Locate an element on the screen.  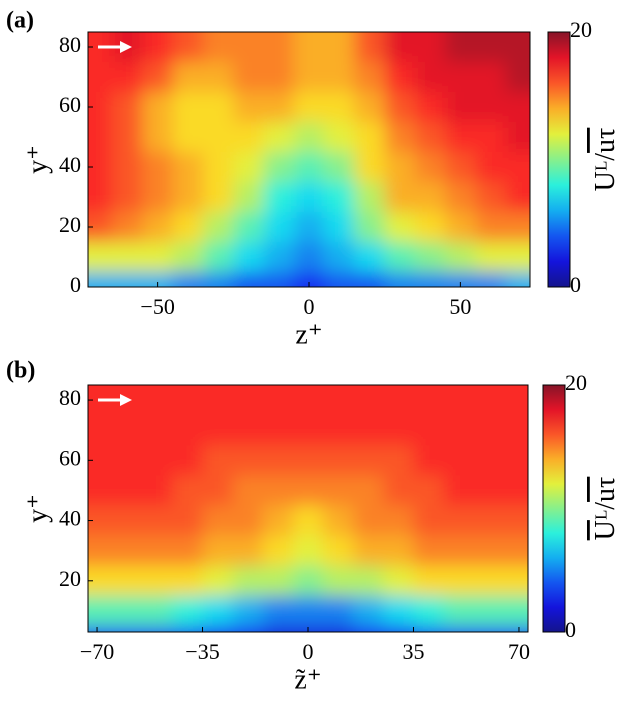
x-tick-label: 70 is located at coordinates (519, 651).